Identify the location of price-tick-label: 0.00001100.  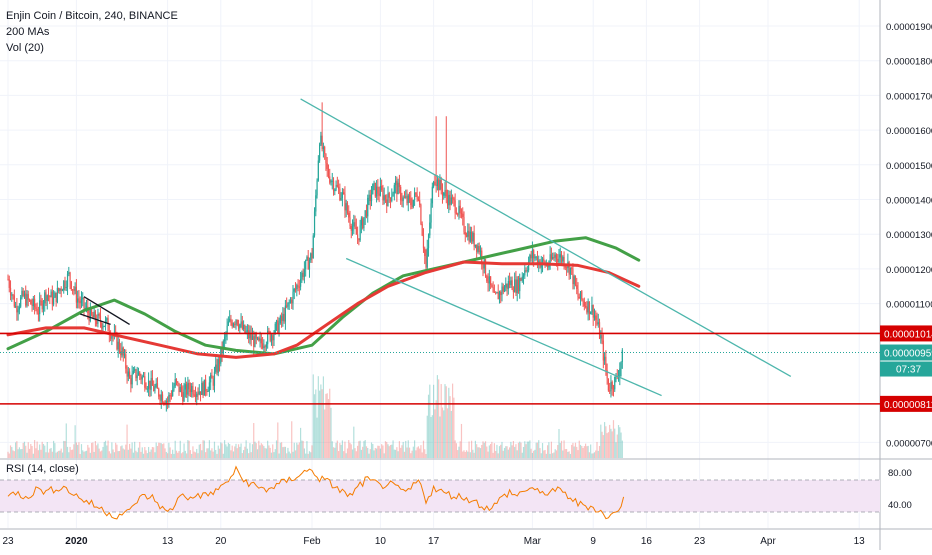
(909, 305).